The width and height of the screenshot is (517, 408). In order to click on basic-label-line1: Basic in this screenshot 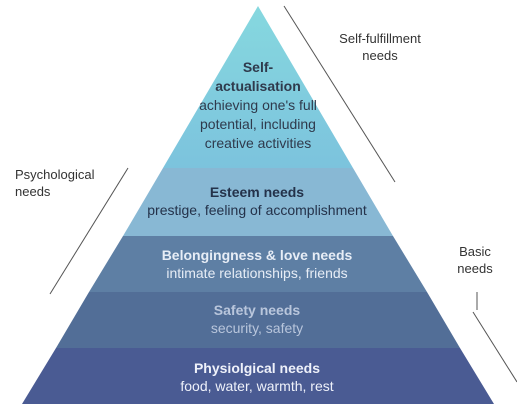, I will do `click(475, 251)`.